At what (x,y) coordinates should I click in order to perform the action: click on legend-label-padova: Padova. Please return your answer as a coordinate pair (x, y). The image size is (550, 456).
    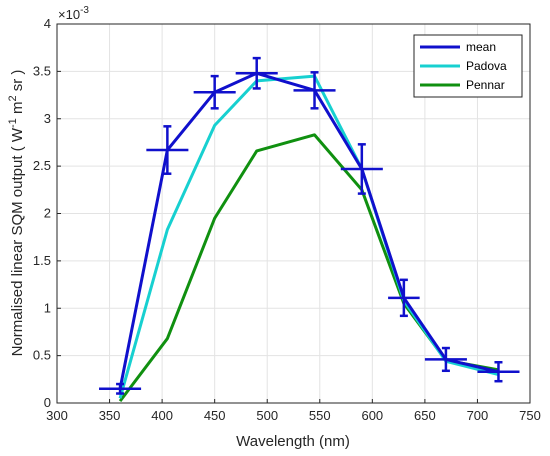
    Looking at the image, I should click on (486, 66).